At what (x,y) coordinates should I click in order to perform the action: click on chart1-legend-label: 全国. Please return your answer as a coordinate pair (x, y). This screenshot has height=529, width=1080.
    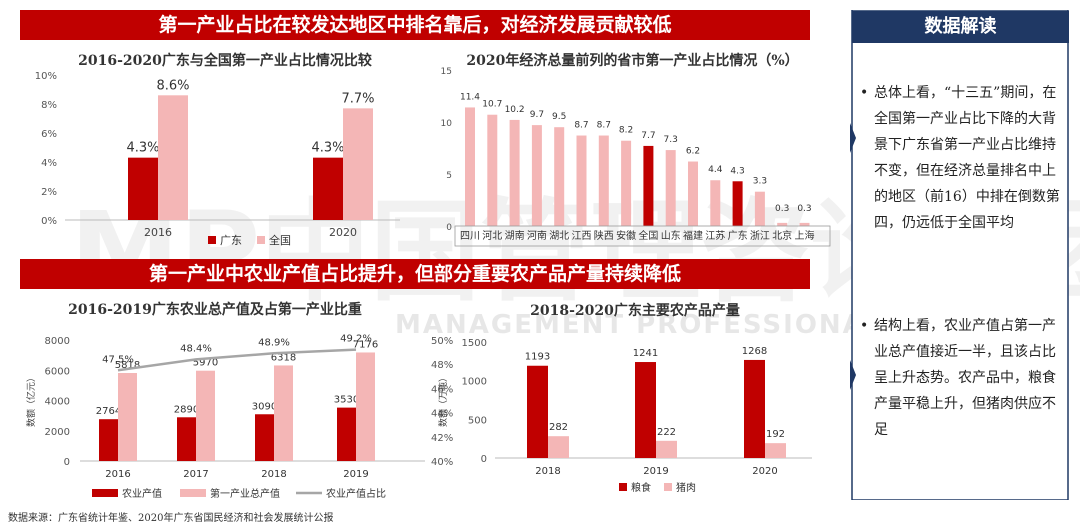
    Looking at the image, I should click on (280, 240).